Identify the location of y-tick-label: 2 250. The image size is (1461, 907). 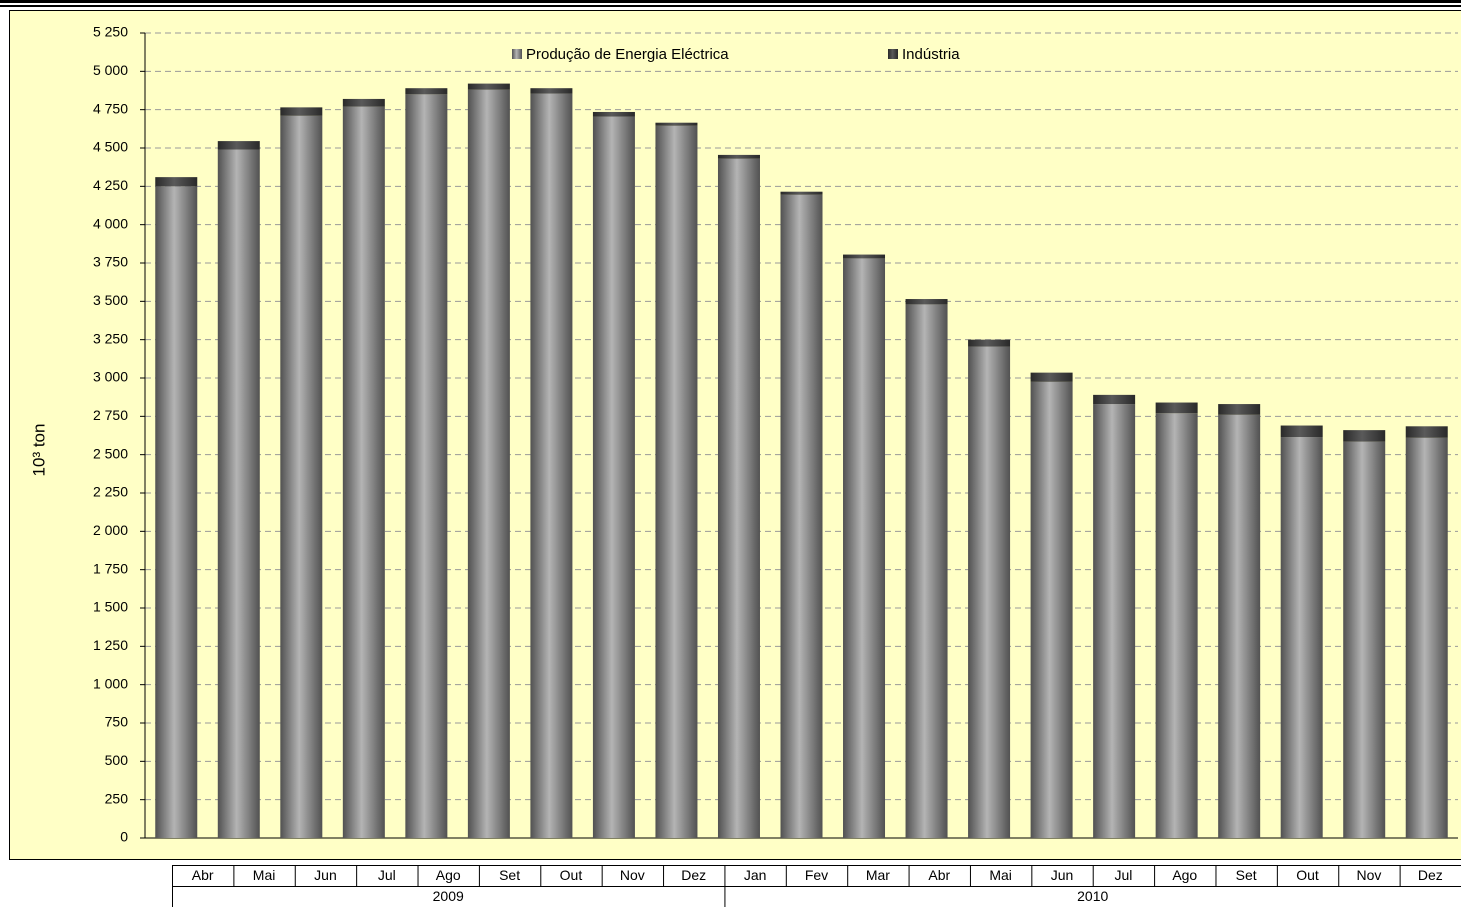
(110, 492).